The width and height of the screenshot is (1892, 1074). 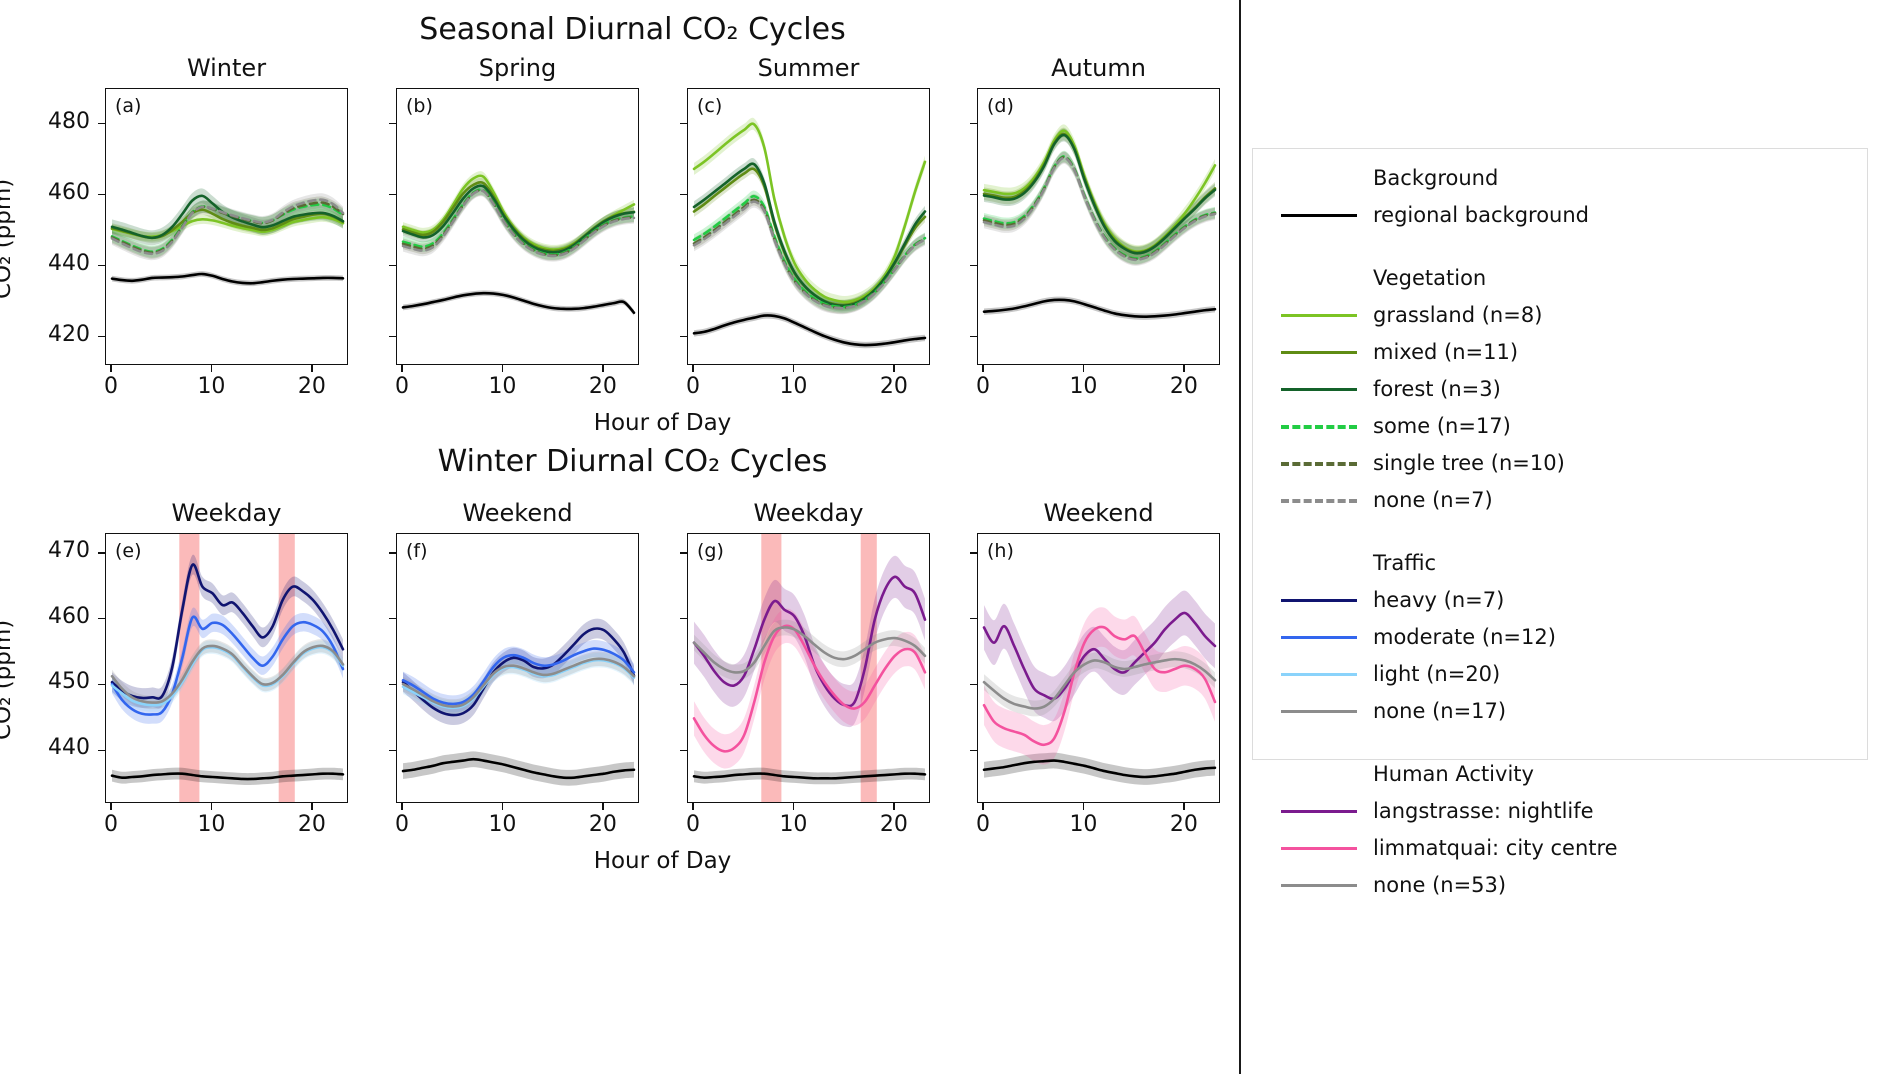 What do you see at coordinates (1464, 637) in the screenshot?
I see `legend-entry-label: moderate (n=12)` at bounding box center [1464, 637].